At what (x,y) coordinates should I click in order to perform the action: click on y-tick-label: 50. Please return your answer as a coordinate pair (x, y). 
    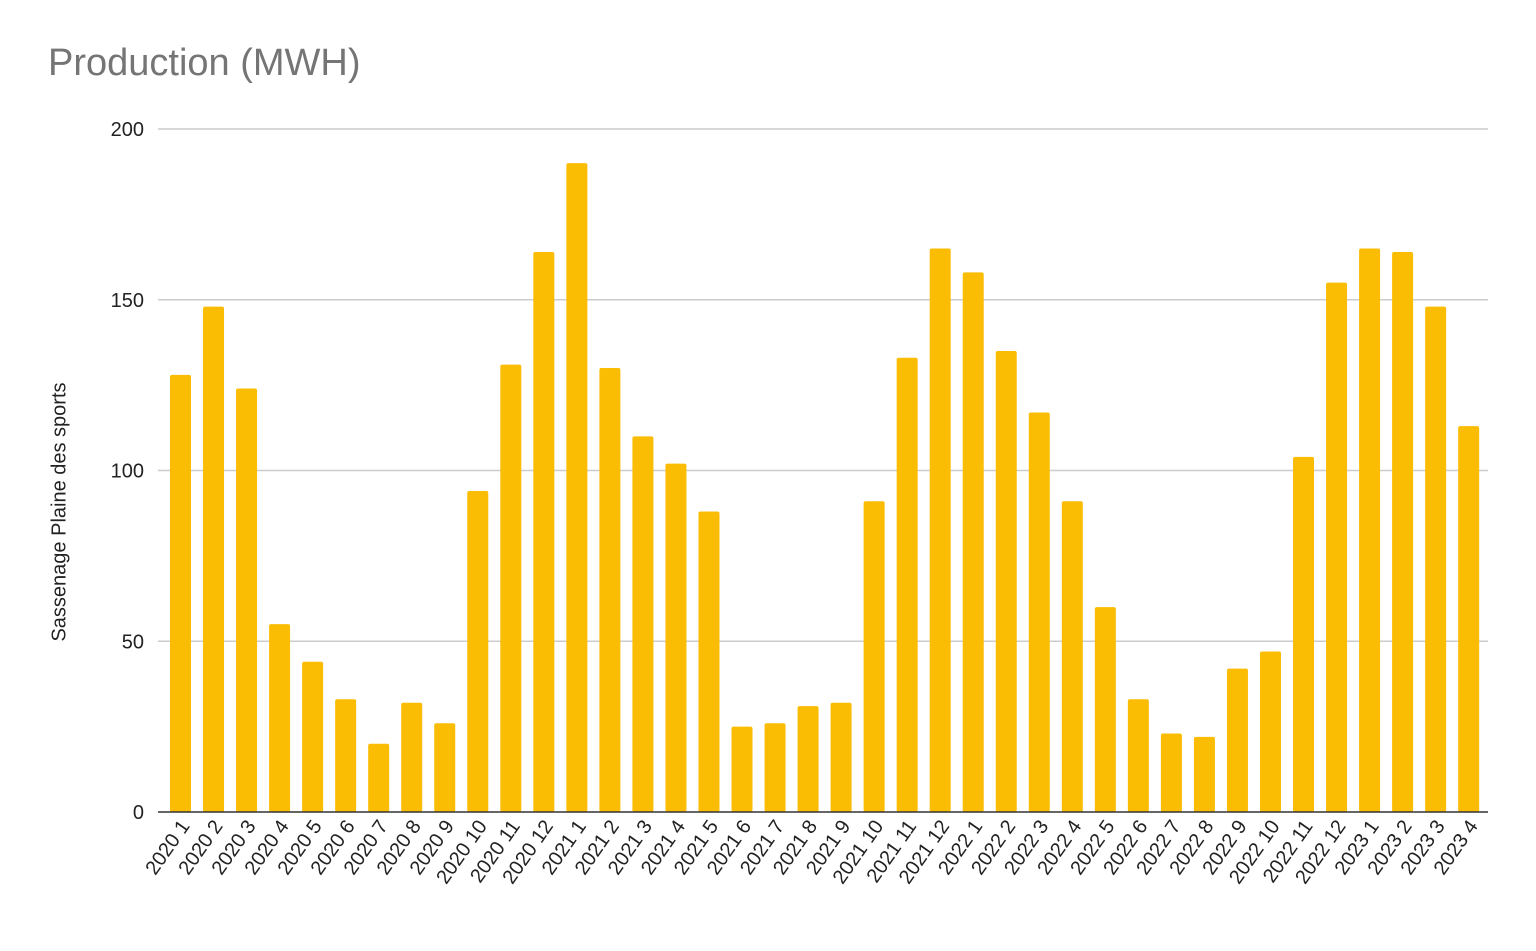
    Looking at the image, I should click on (133, 642).